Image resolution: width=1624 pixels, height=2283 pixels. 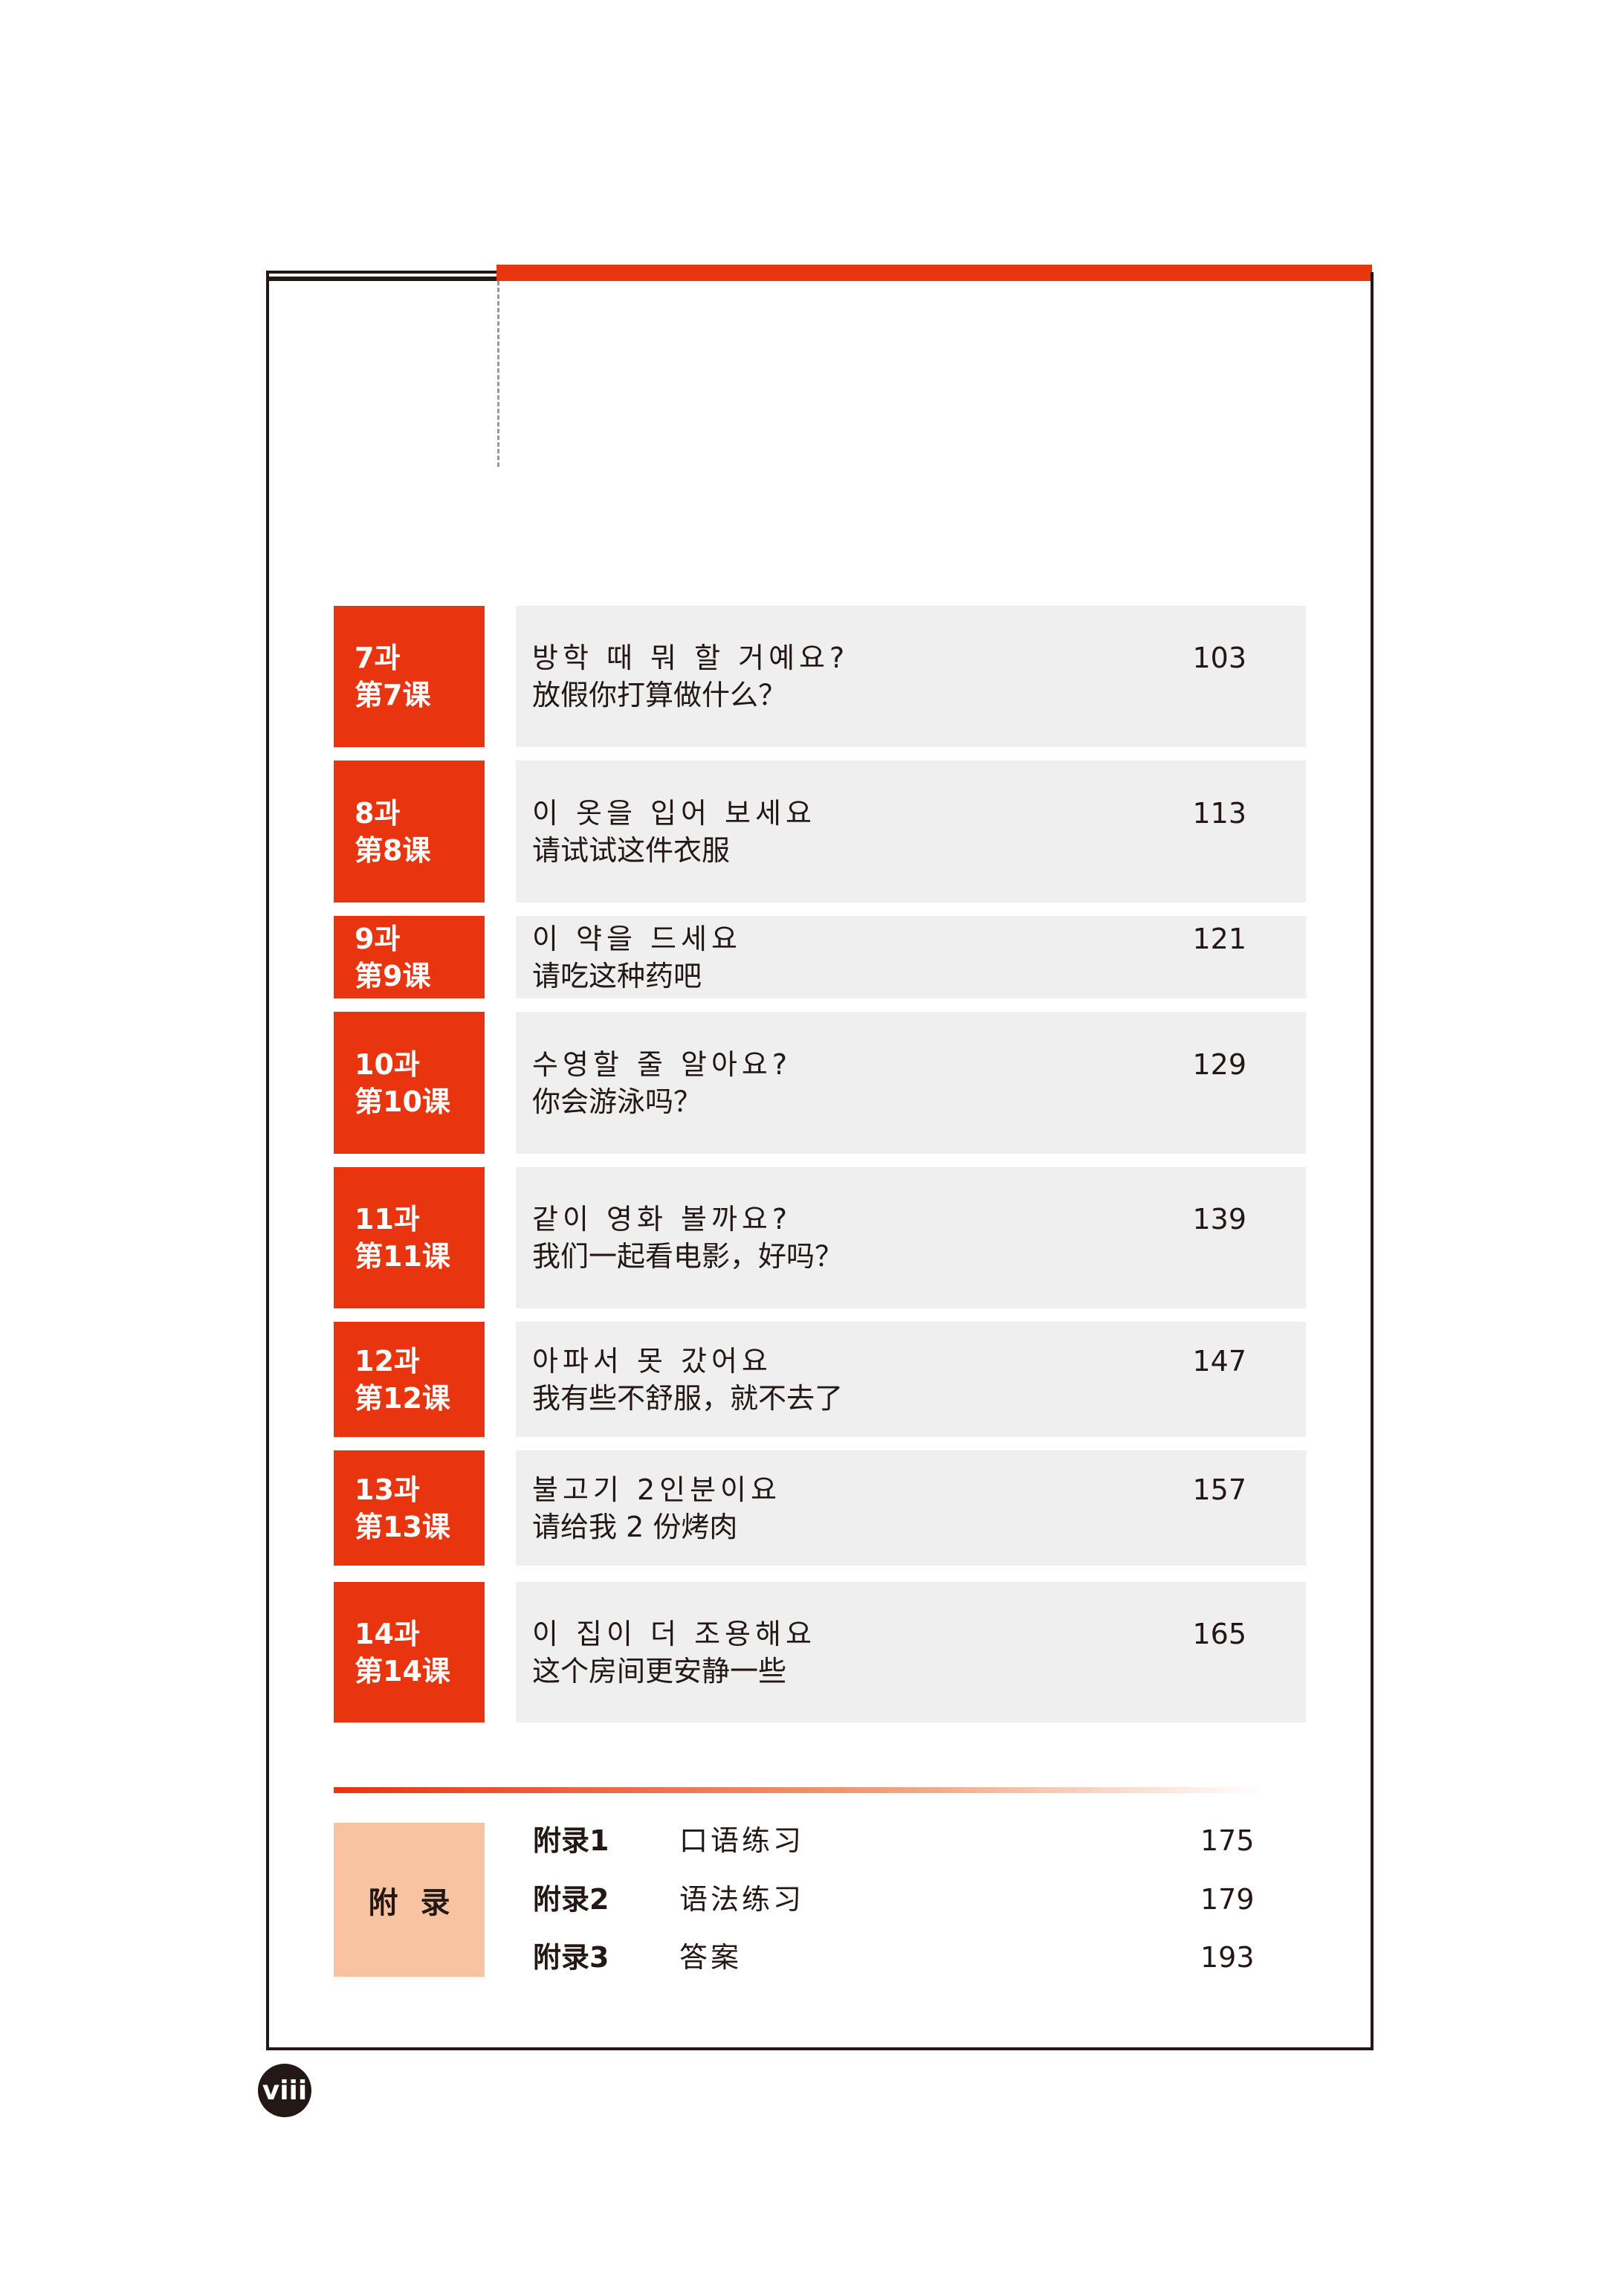 I want to click on appendix-title: 语法练习, so click(x=742, y=1899).